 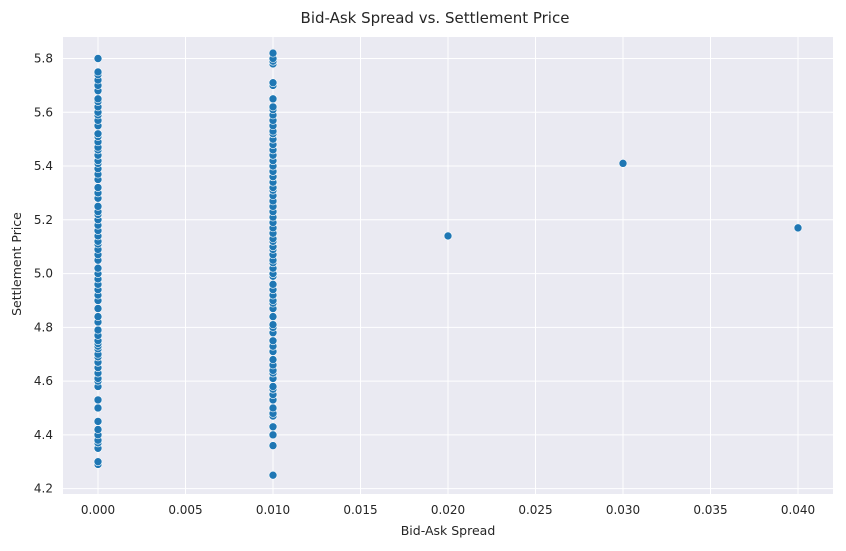 What do you see at coordinates (43, 112) in the screenshot?
I see `y-tick-label: 5.6` at bounding box center [43, 112].